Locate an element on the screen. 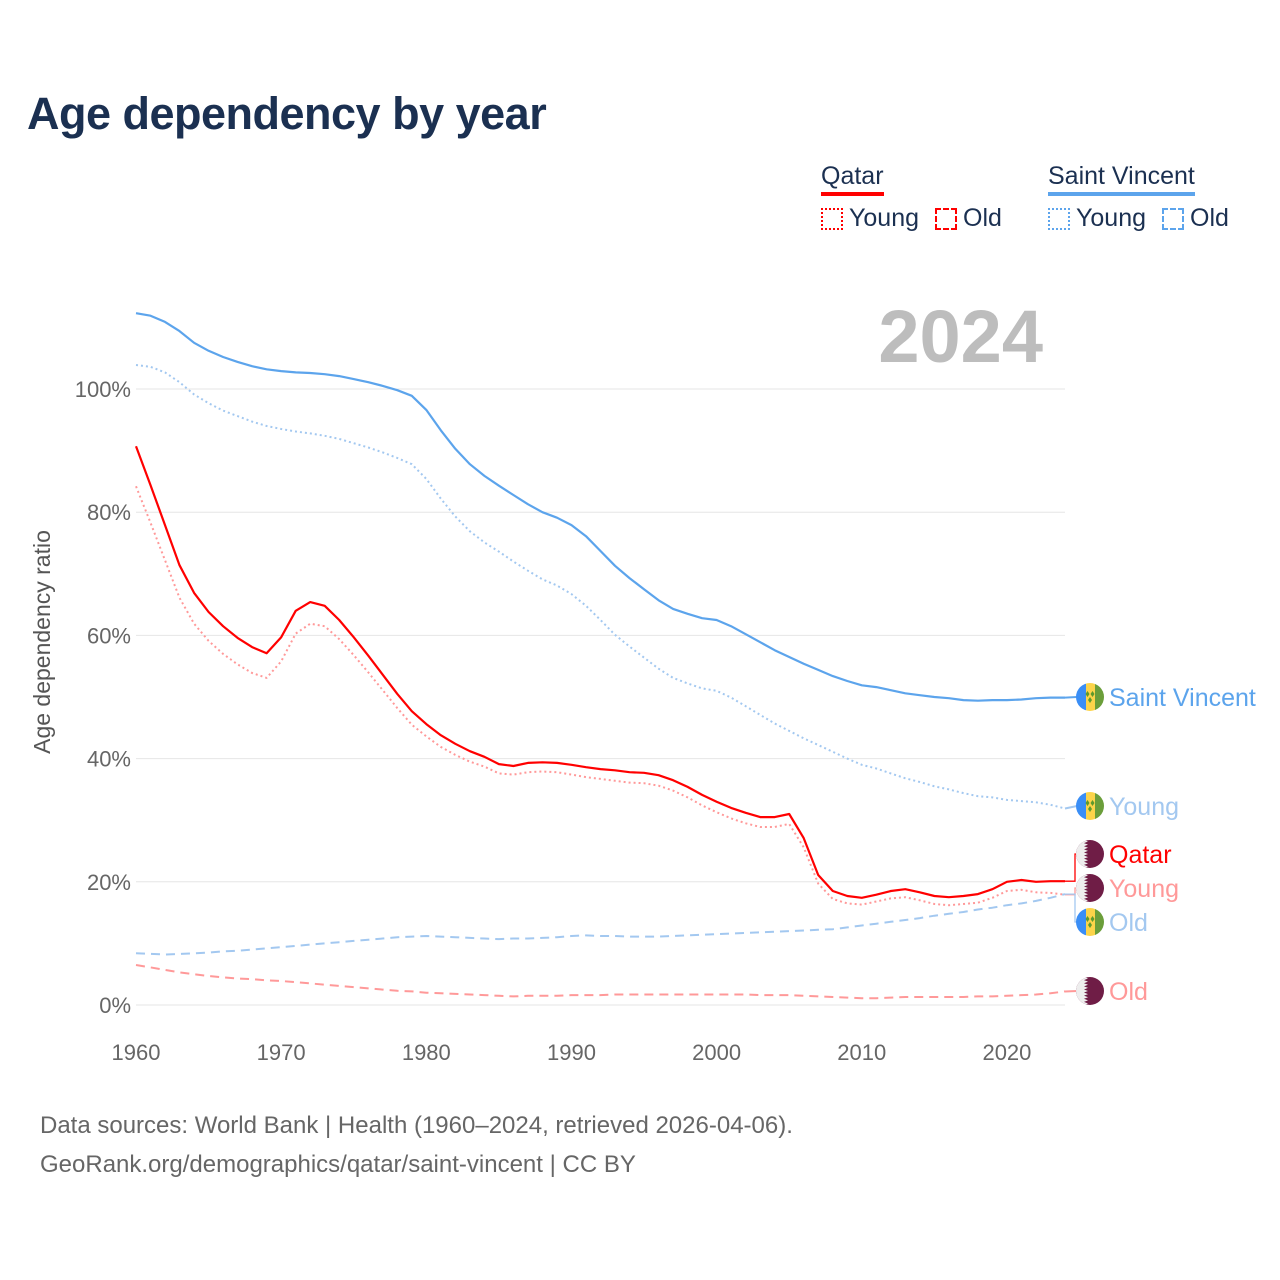  series-line-qatar-old is located at coordinates (600, 982).